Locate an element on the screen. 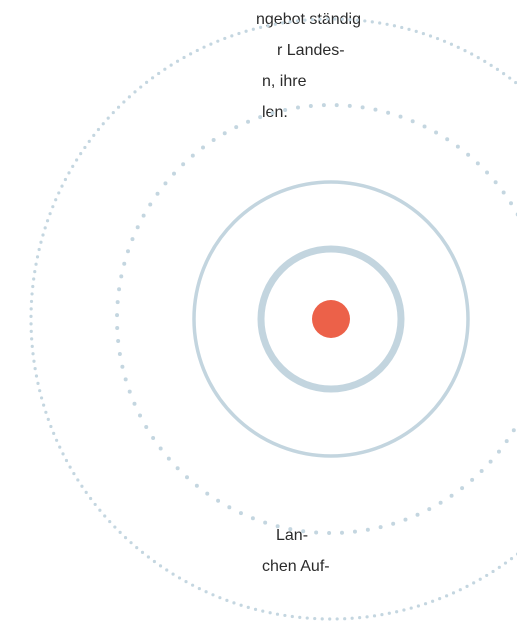 Image resolution: width=517 pixels, height=629 pixels. text-line: chen Auf- is located at coordinates (296, 566).